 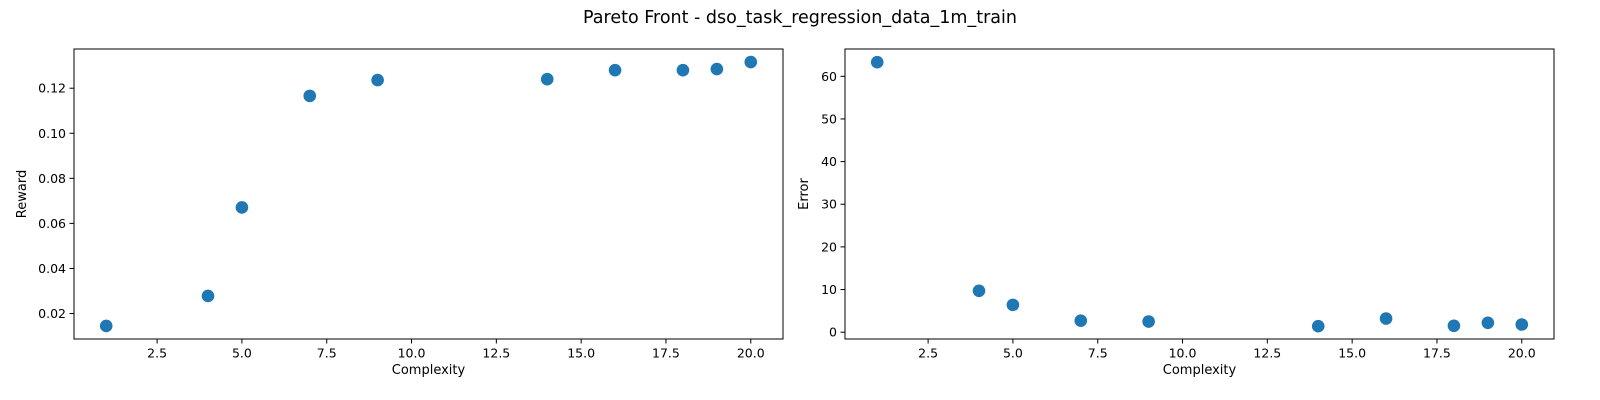 I want to click on error-xtick-label: 17.5, so click(x=1437, y=353).